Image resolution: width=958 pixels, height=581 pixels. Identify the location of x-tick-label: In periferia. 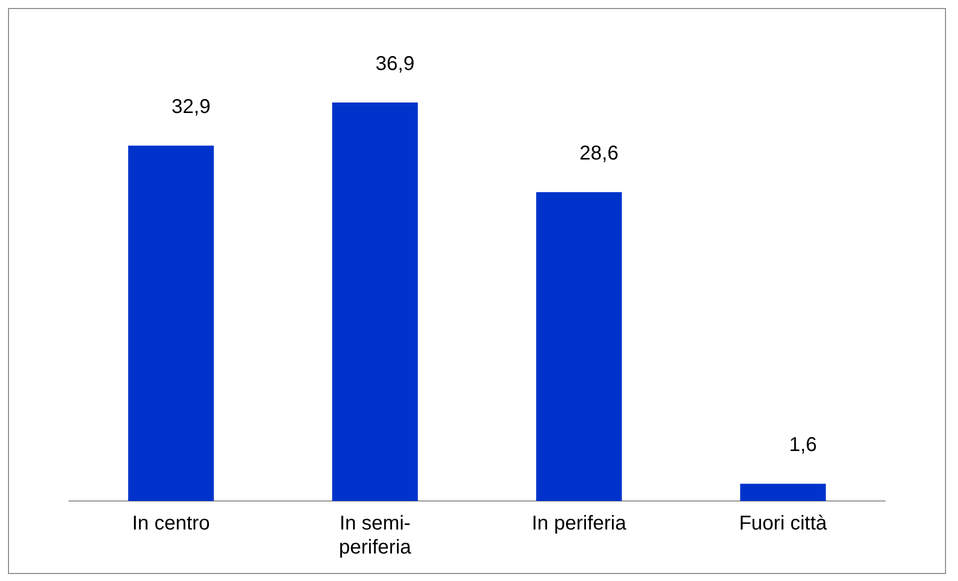
(580, 523).